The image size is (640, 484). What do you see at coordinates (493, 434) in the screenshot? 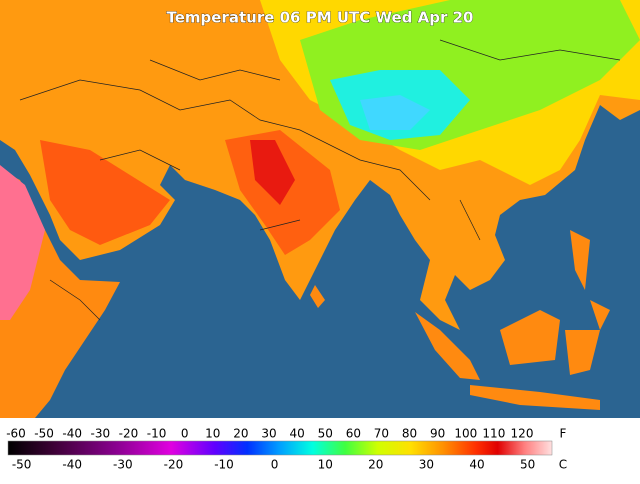
I see `f-label: 110` at bounding box center [493, 434].